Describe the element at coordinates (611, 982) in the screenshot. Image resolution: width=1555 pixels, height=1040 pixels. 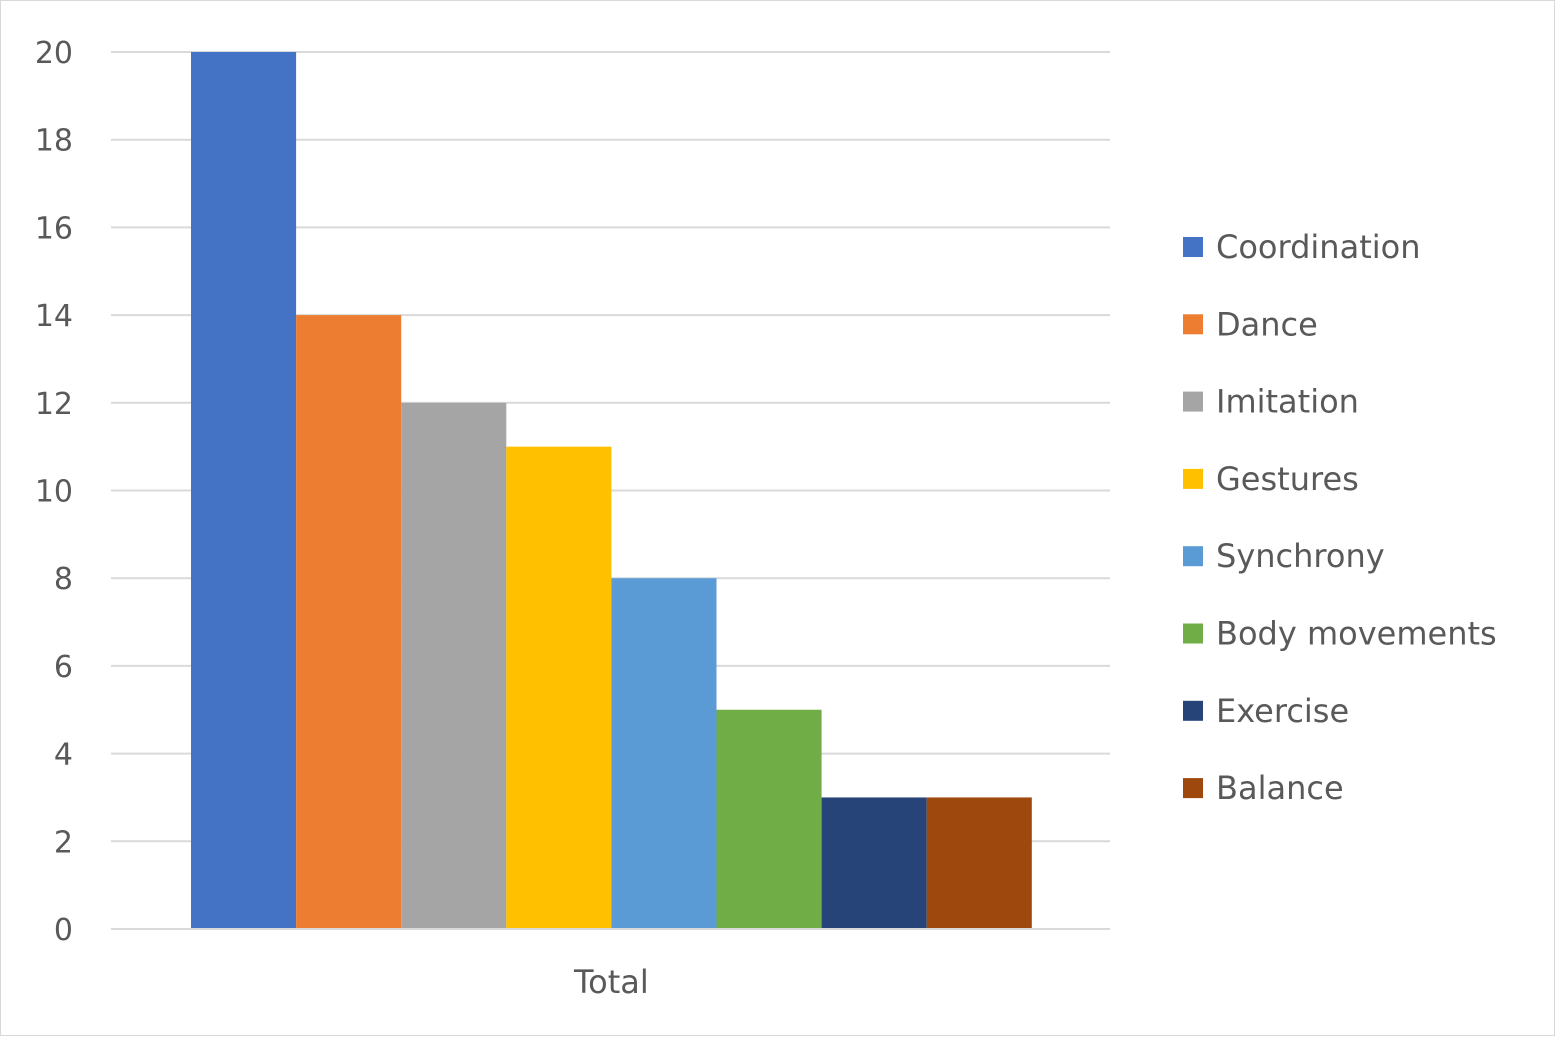
I see `x-category-label: Total` at that location.